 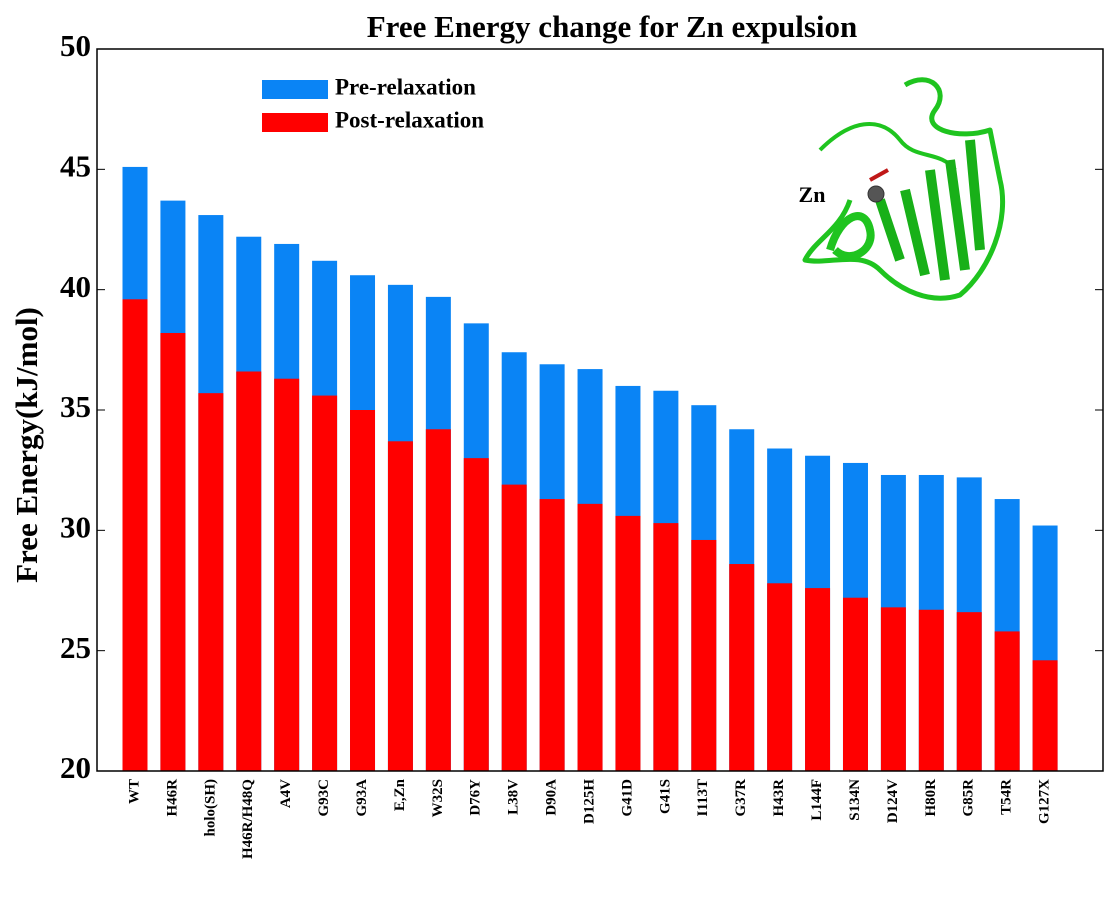 What do you see at coordinates (210, 808) in the screenshot?
I see `x-tick-label: holo(SH)` at bounding box center [210, 808].